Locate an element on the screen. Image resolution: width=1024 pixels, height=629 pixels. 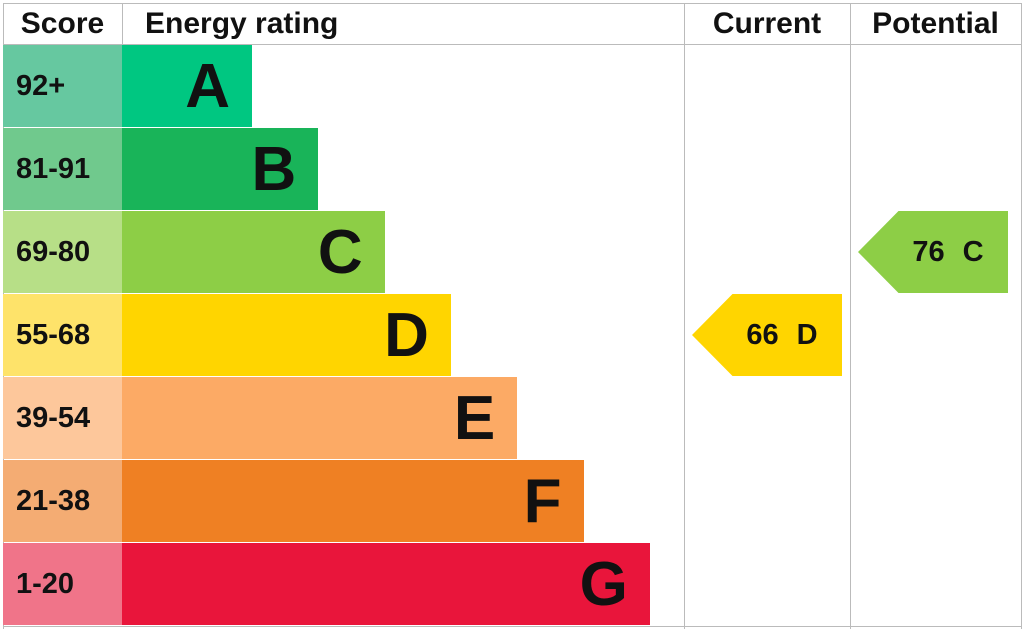
header-energy-rating: Energy rating is located at coordinates (242, 23).